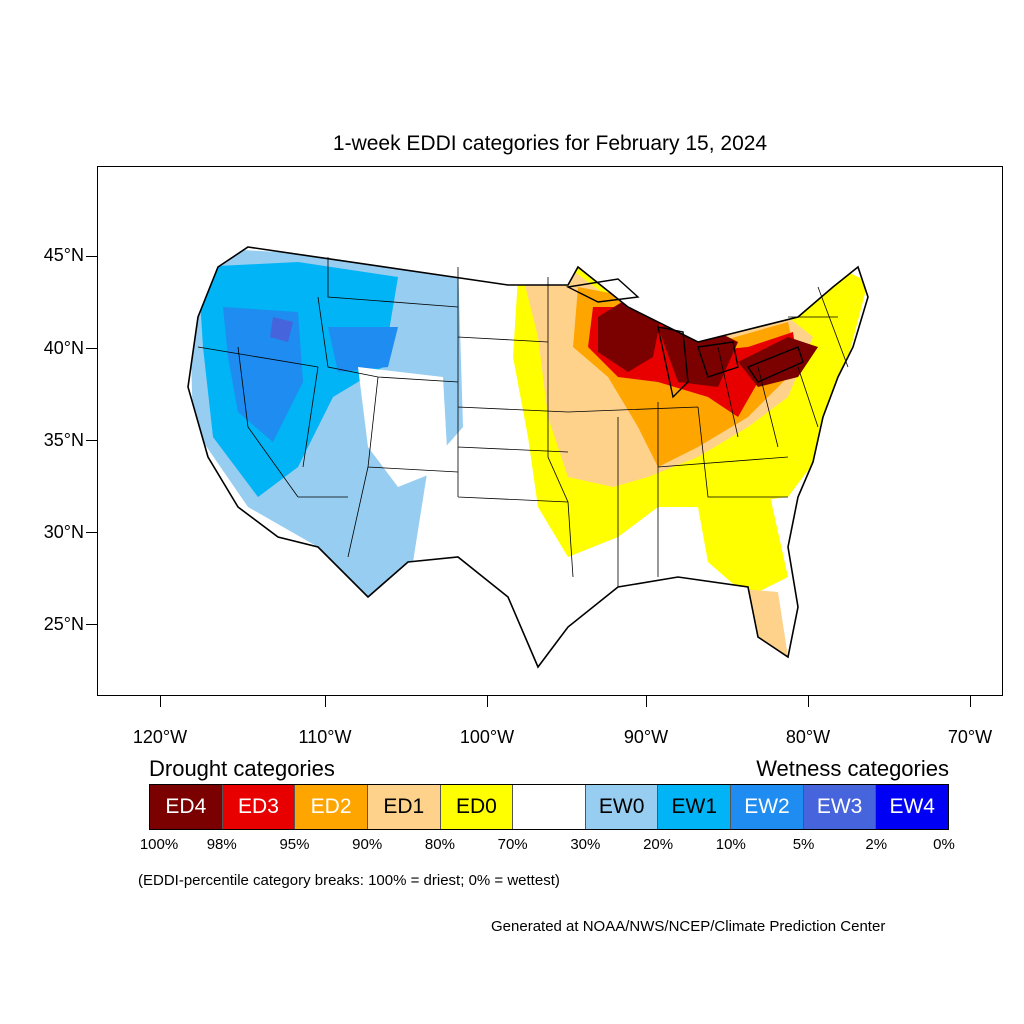 This screenshot has width=1024, height=1024. Describe the element at coordinates (63, 440) in the screenshot. I see `lat-label-35: 35°N` at that location.